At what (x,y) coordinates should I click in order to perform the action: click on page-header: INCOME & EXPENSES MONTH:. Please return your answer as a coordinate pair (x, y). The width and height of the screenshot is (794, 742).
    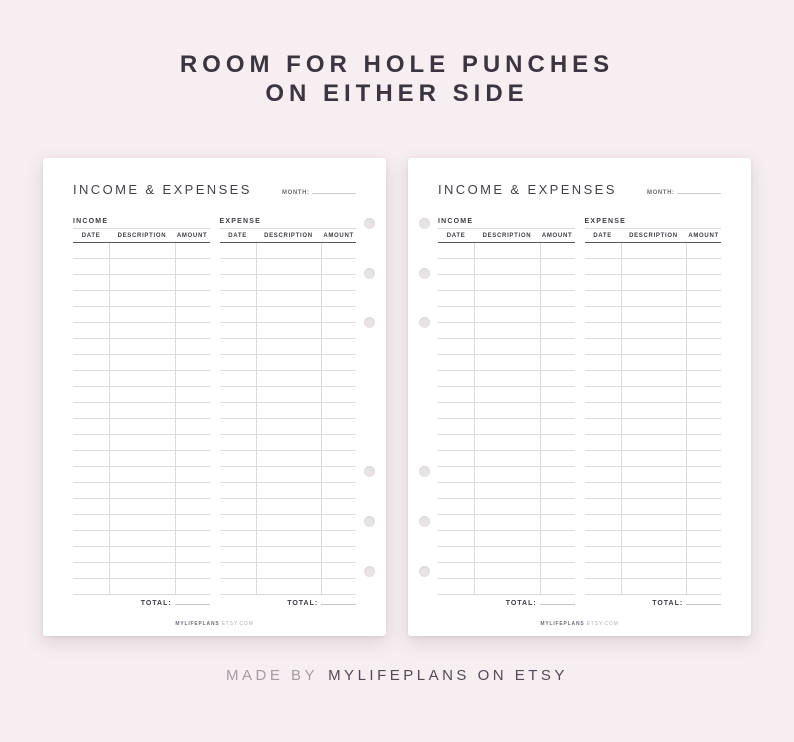
    Looking at the image, I should click on (579, 192).